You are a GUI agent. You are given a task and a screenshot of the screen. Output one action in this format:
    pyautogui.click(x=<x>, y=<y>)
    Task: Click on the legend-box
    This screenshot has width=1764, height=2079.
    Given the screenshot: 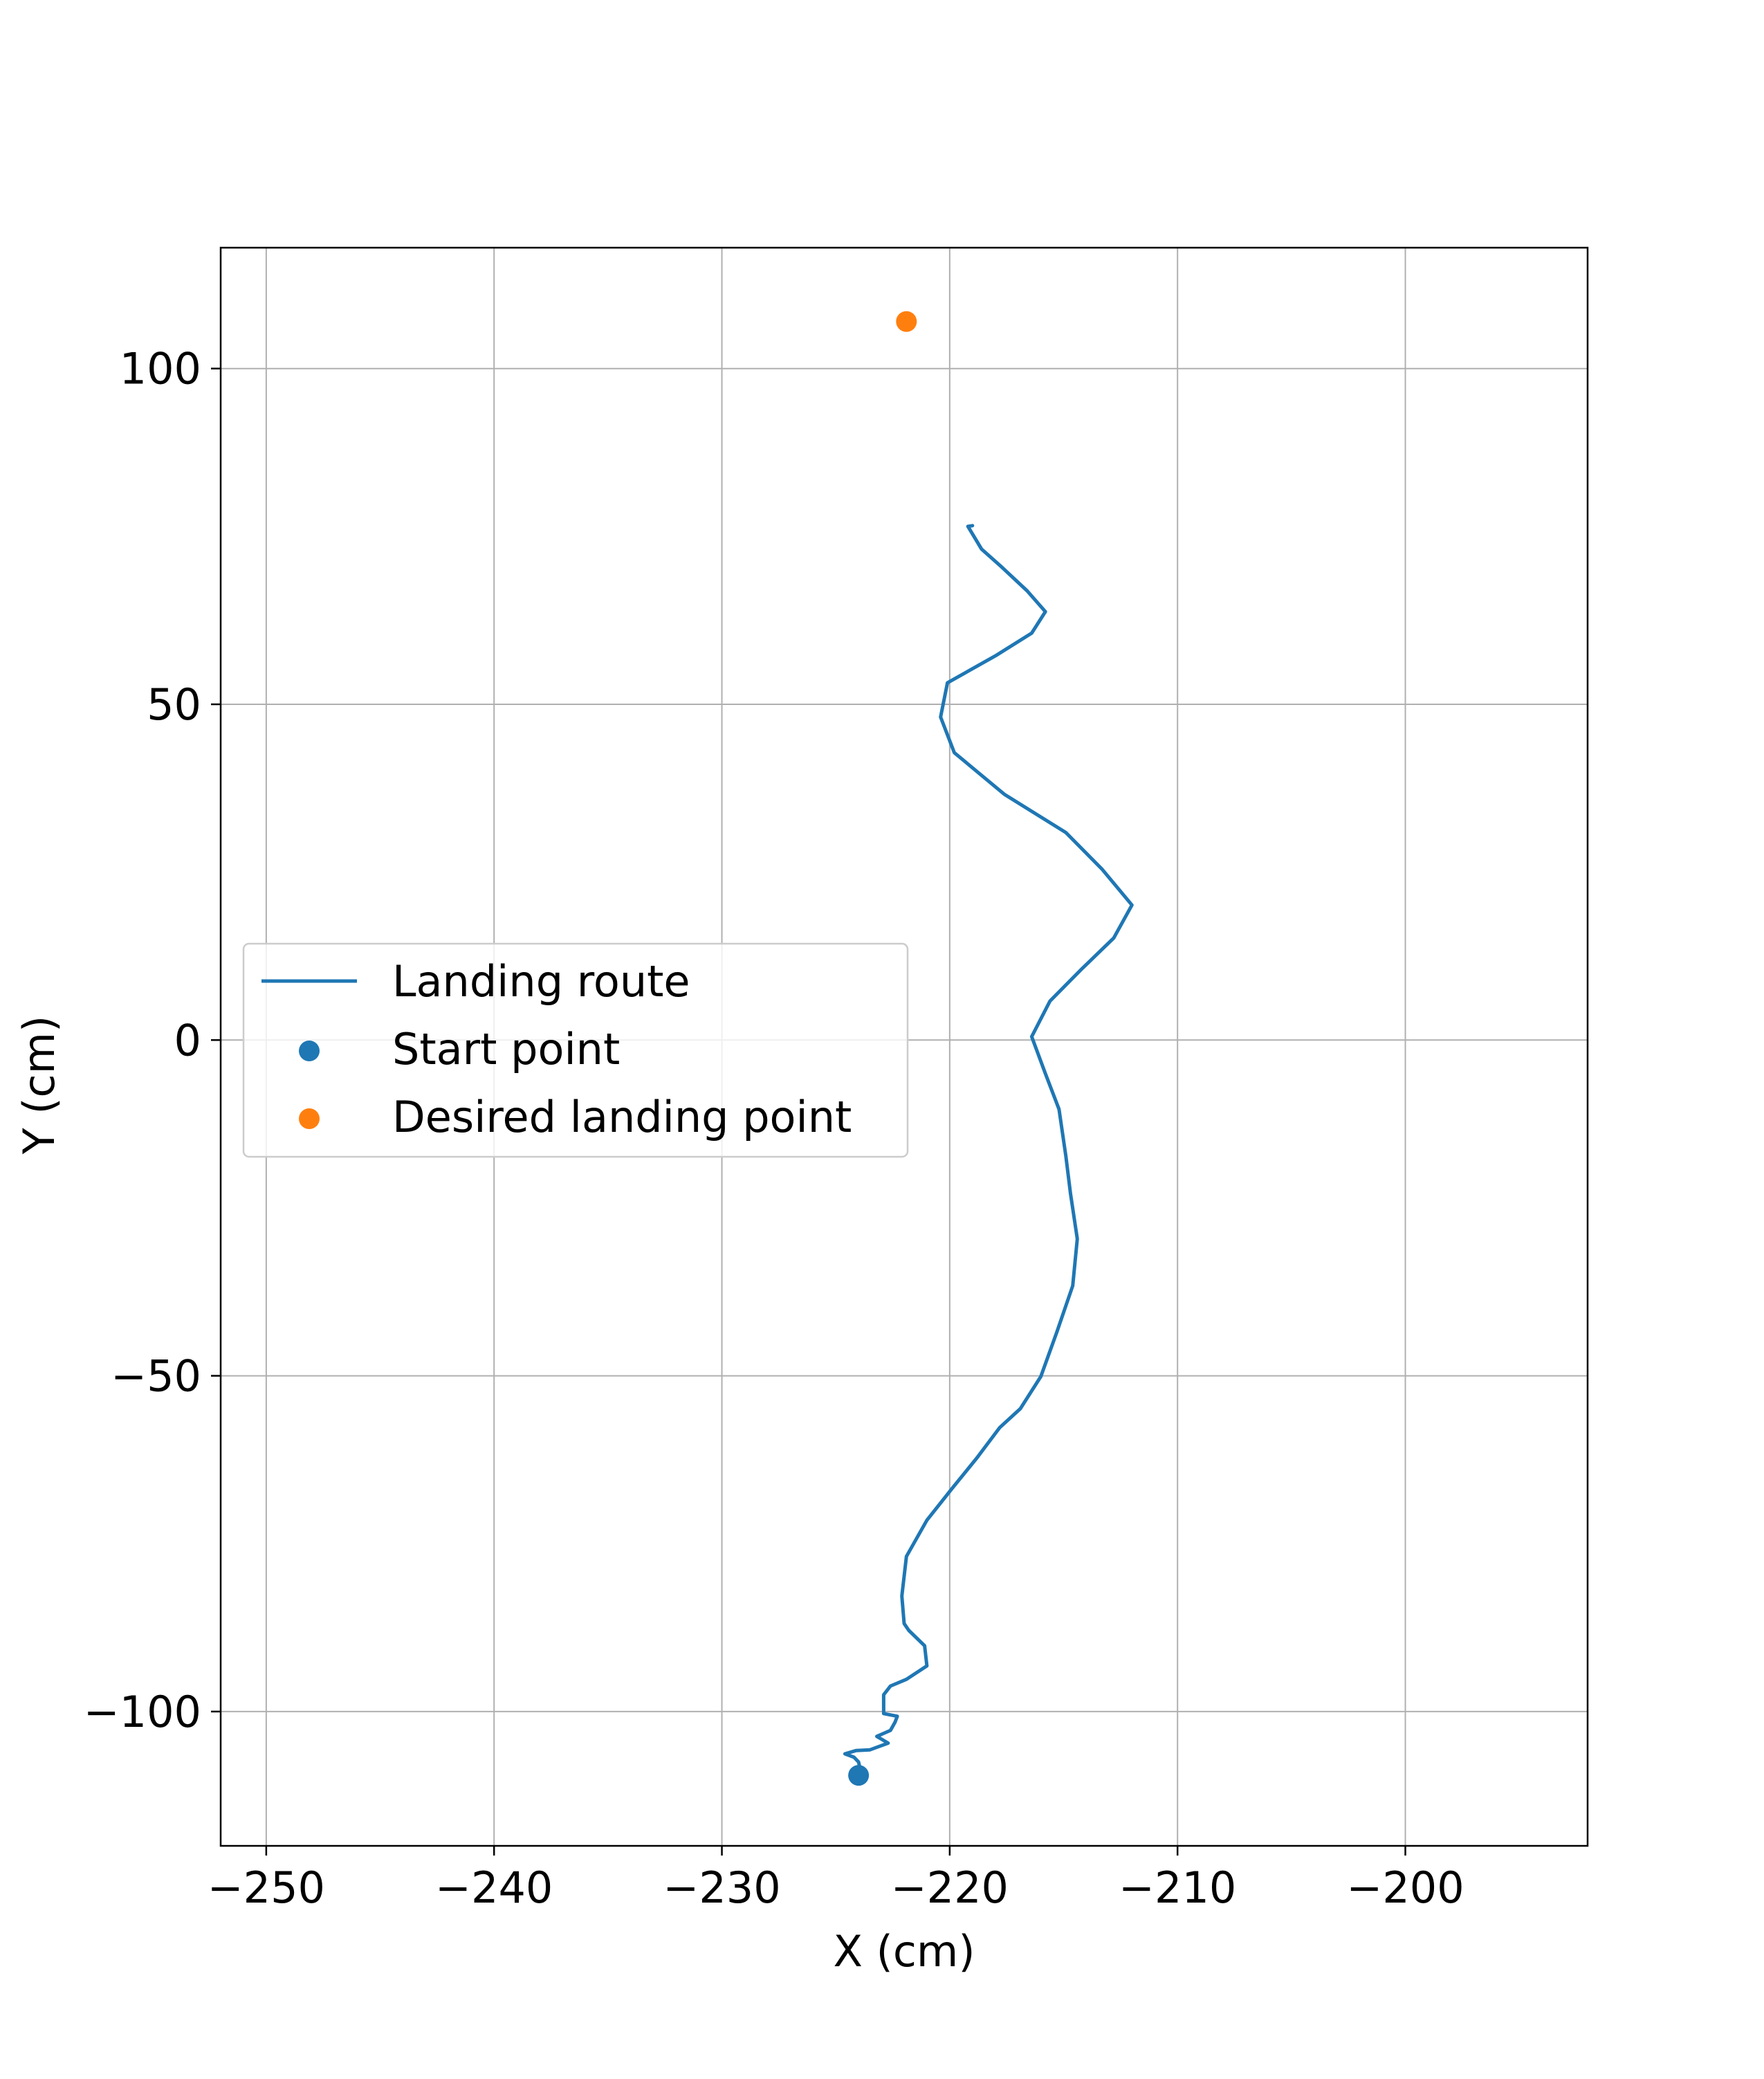 What is the action you would take?
    pyautogui.click(x=575, y=1050)
    